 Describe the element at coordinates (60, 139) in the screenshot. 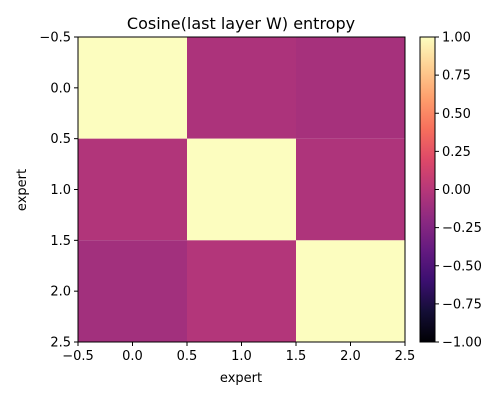

I see `y-tick-label: 0.5` at that location.